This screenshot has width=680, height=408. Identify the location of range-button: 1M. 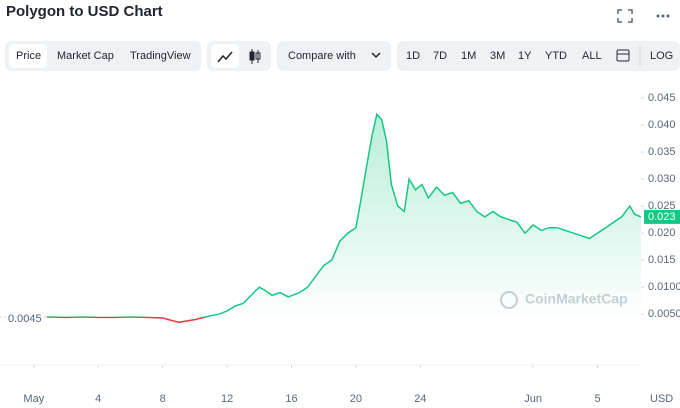
(468, 56).